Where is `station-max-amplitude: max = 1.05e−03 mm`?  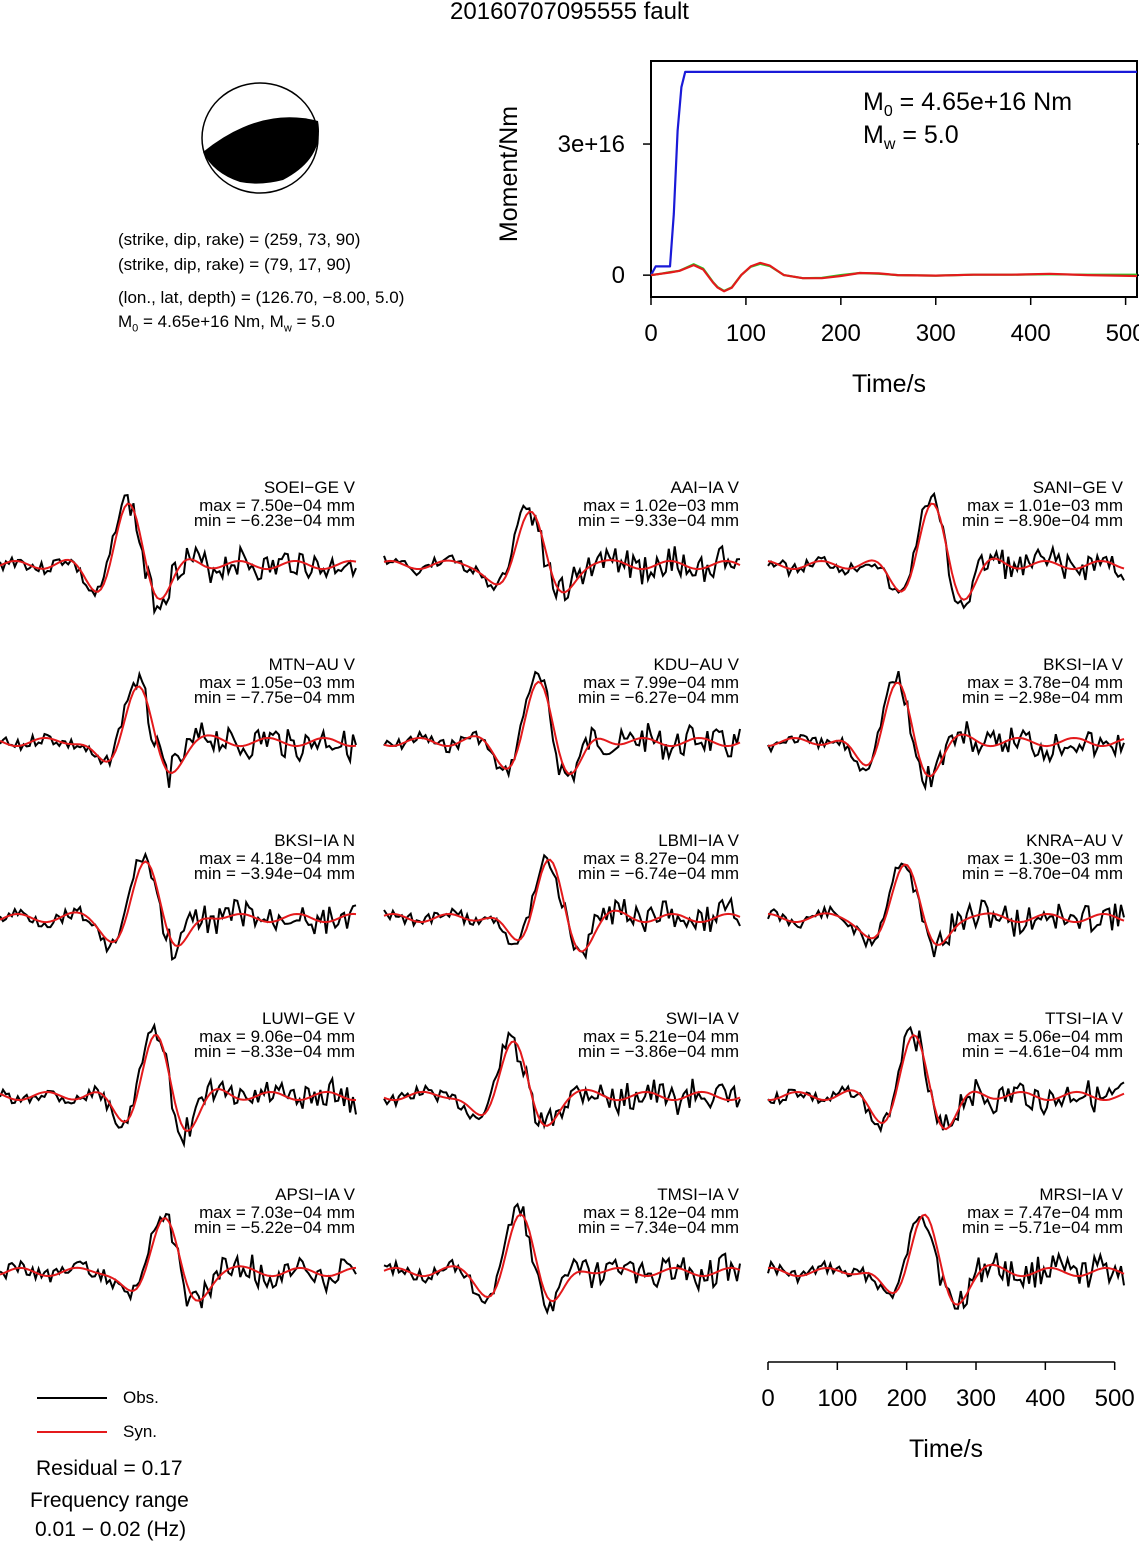
station-max-amplitude: max = 1.05e−03 mm is located at coordinates (277, 682).